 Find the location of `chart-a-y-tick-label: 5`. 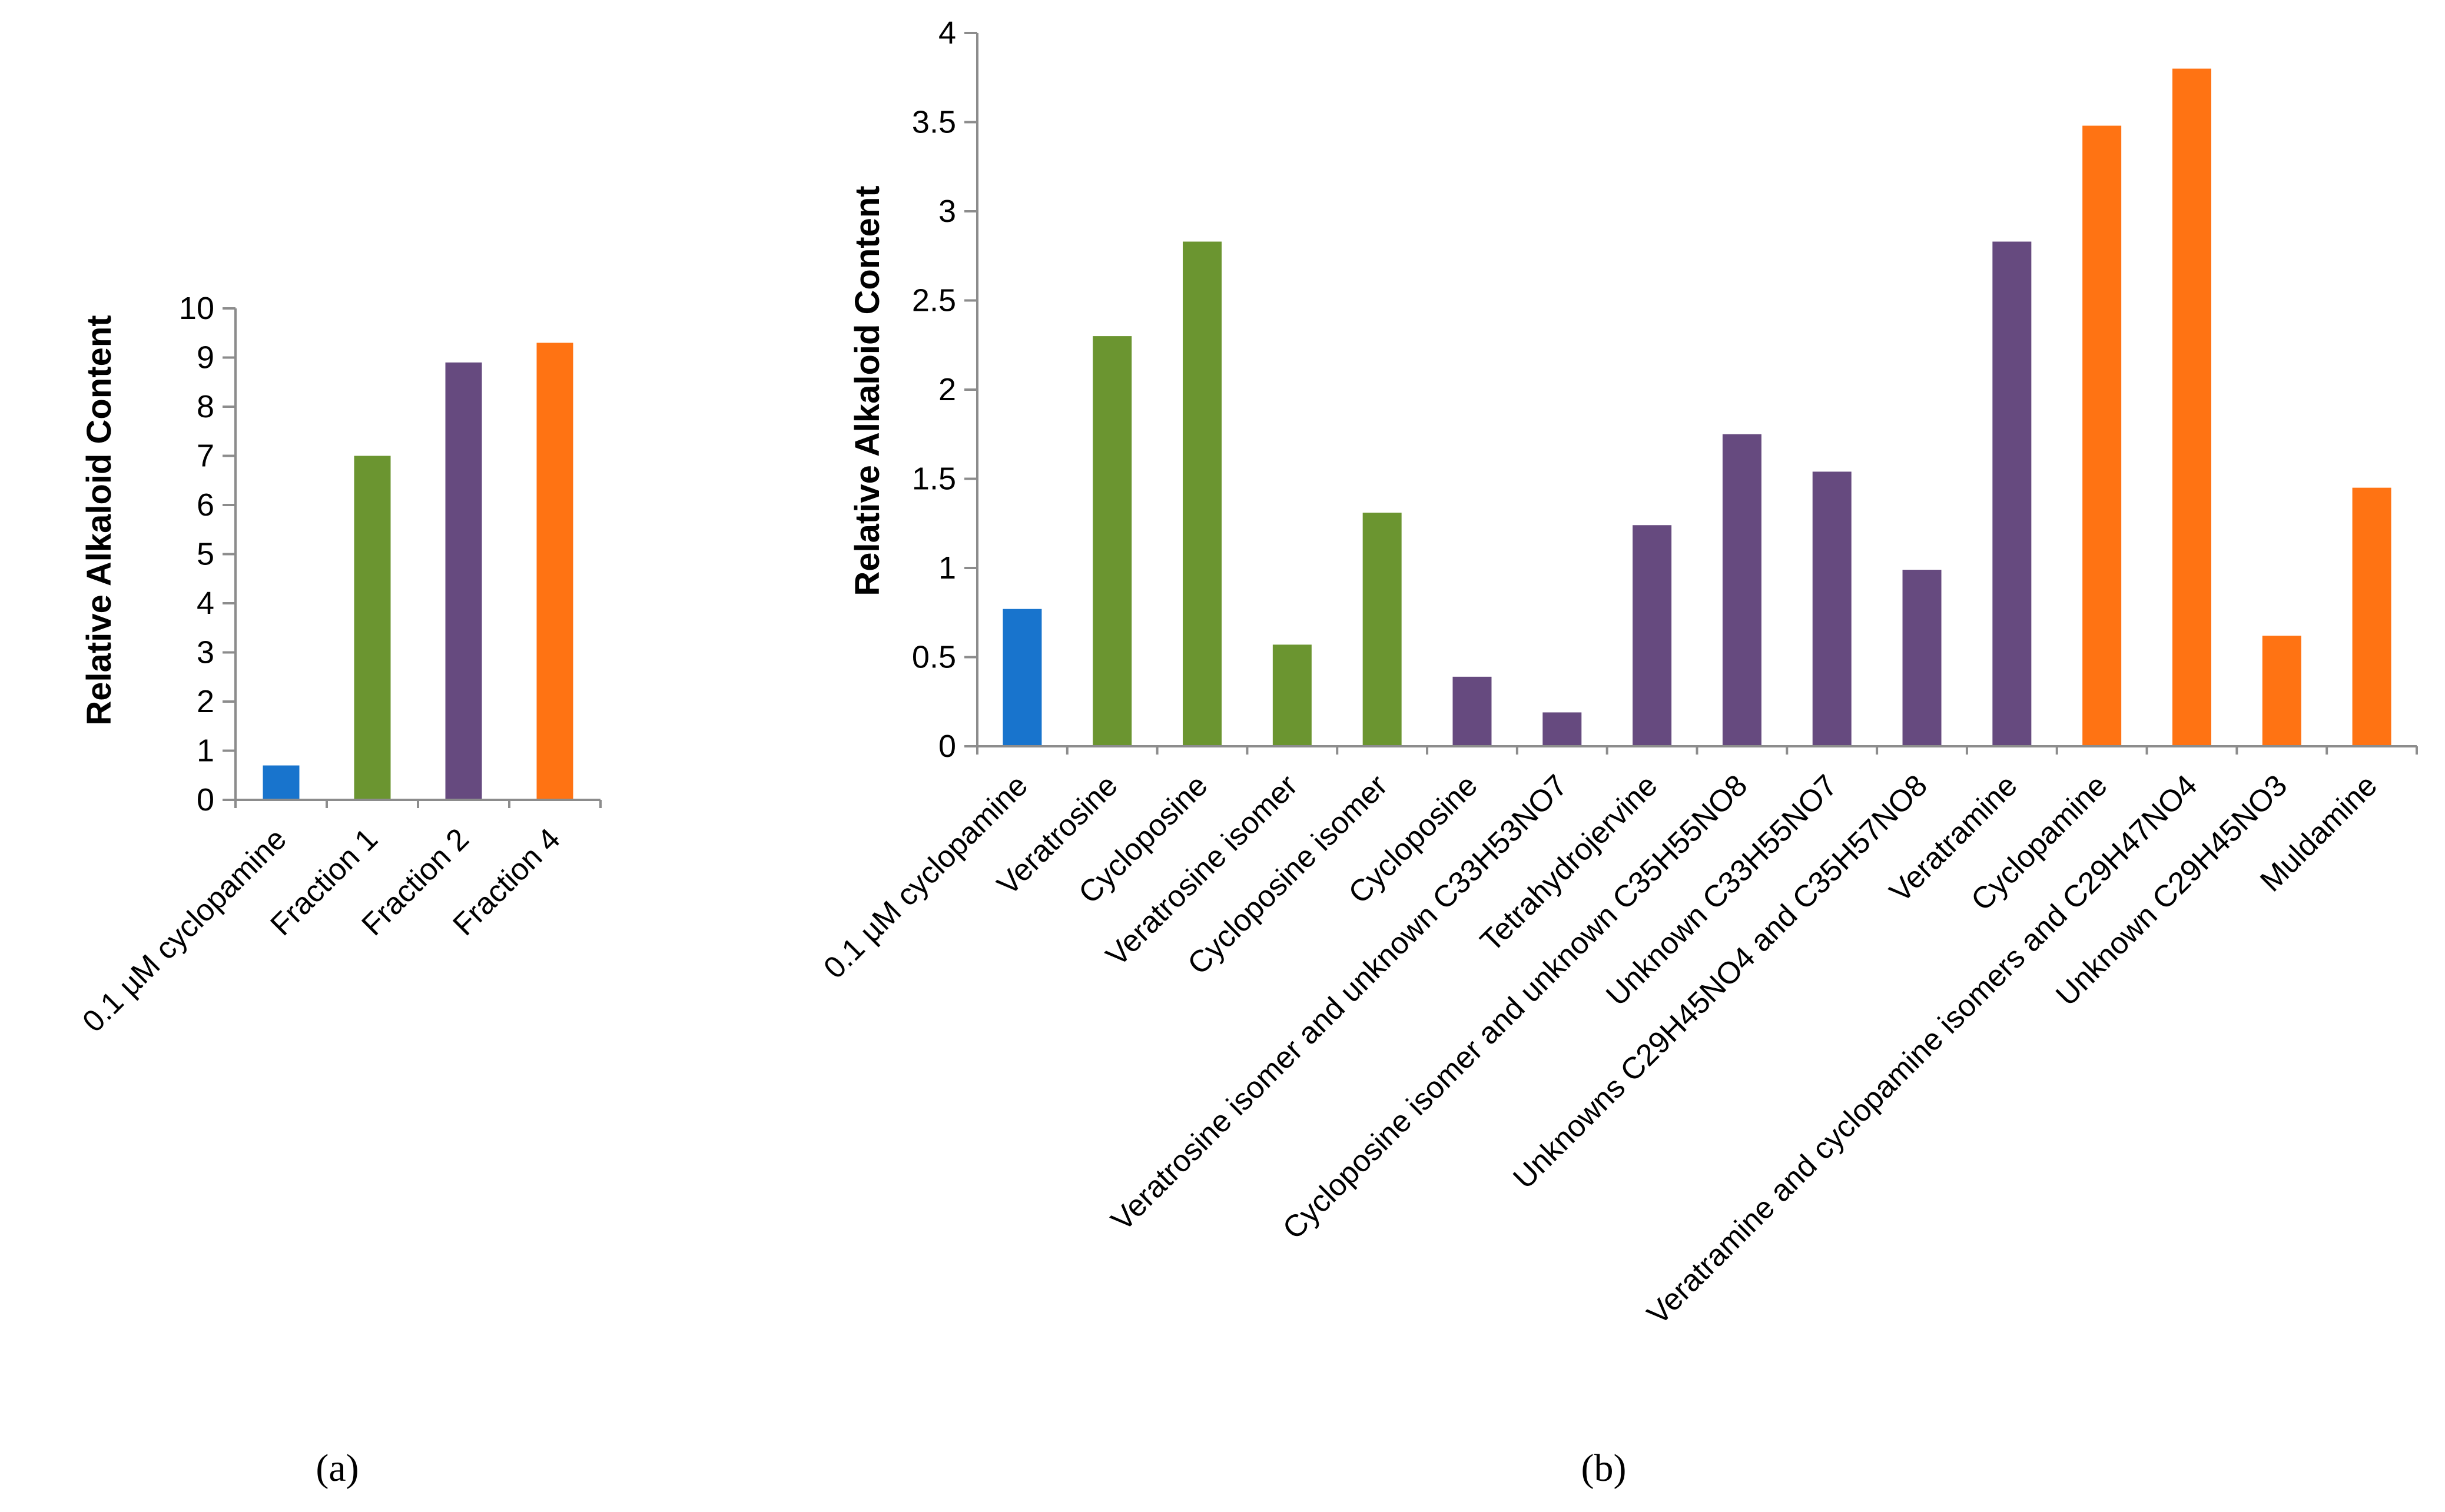

chart-a-y-tick-label: 5 is located at coordinates (205, 555).